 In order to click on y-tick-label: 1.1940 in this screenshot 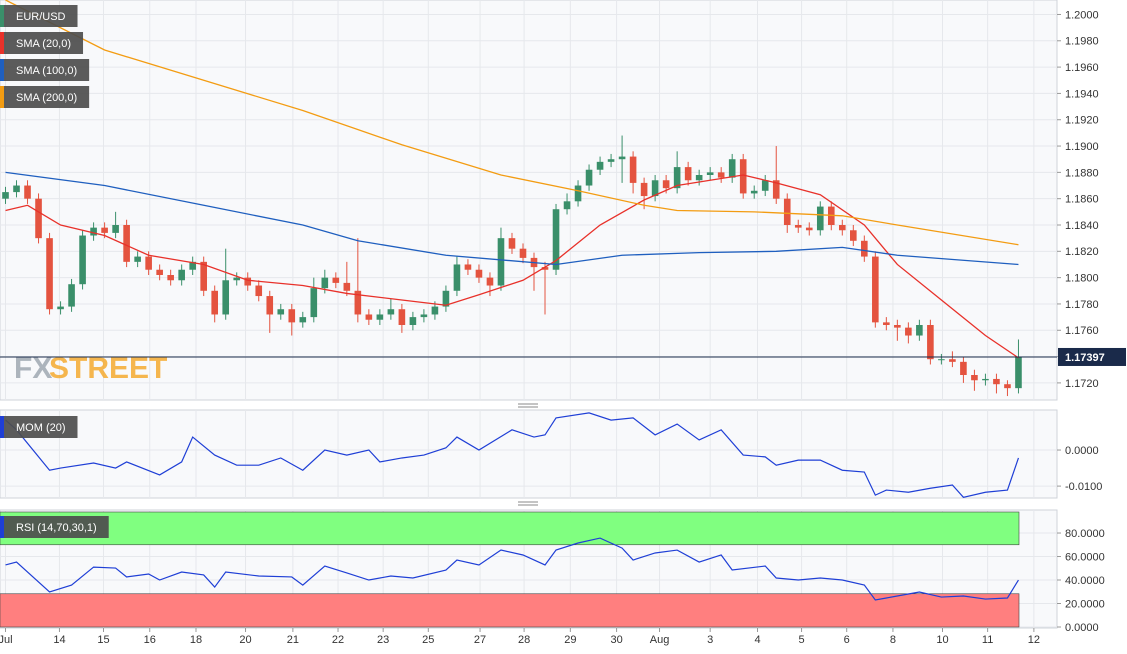, I will do `click(1082, 94)`.